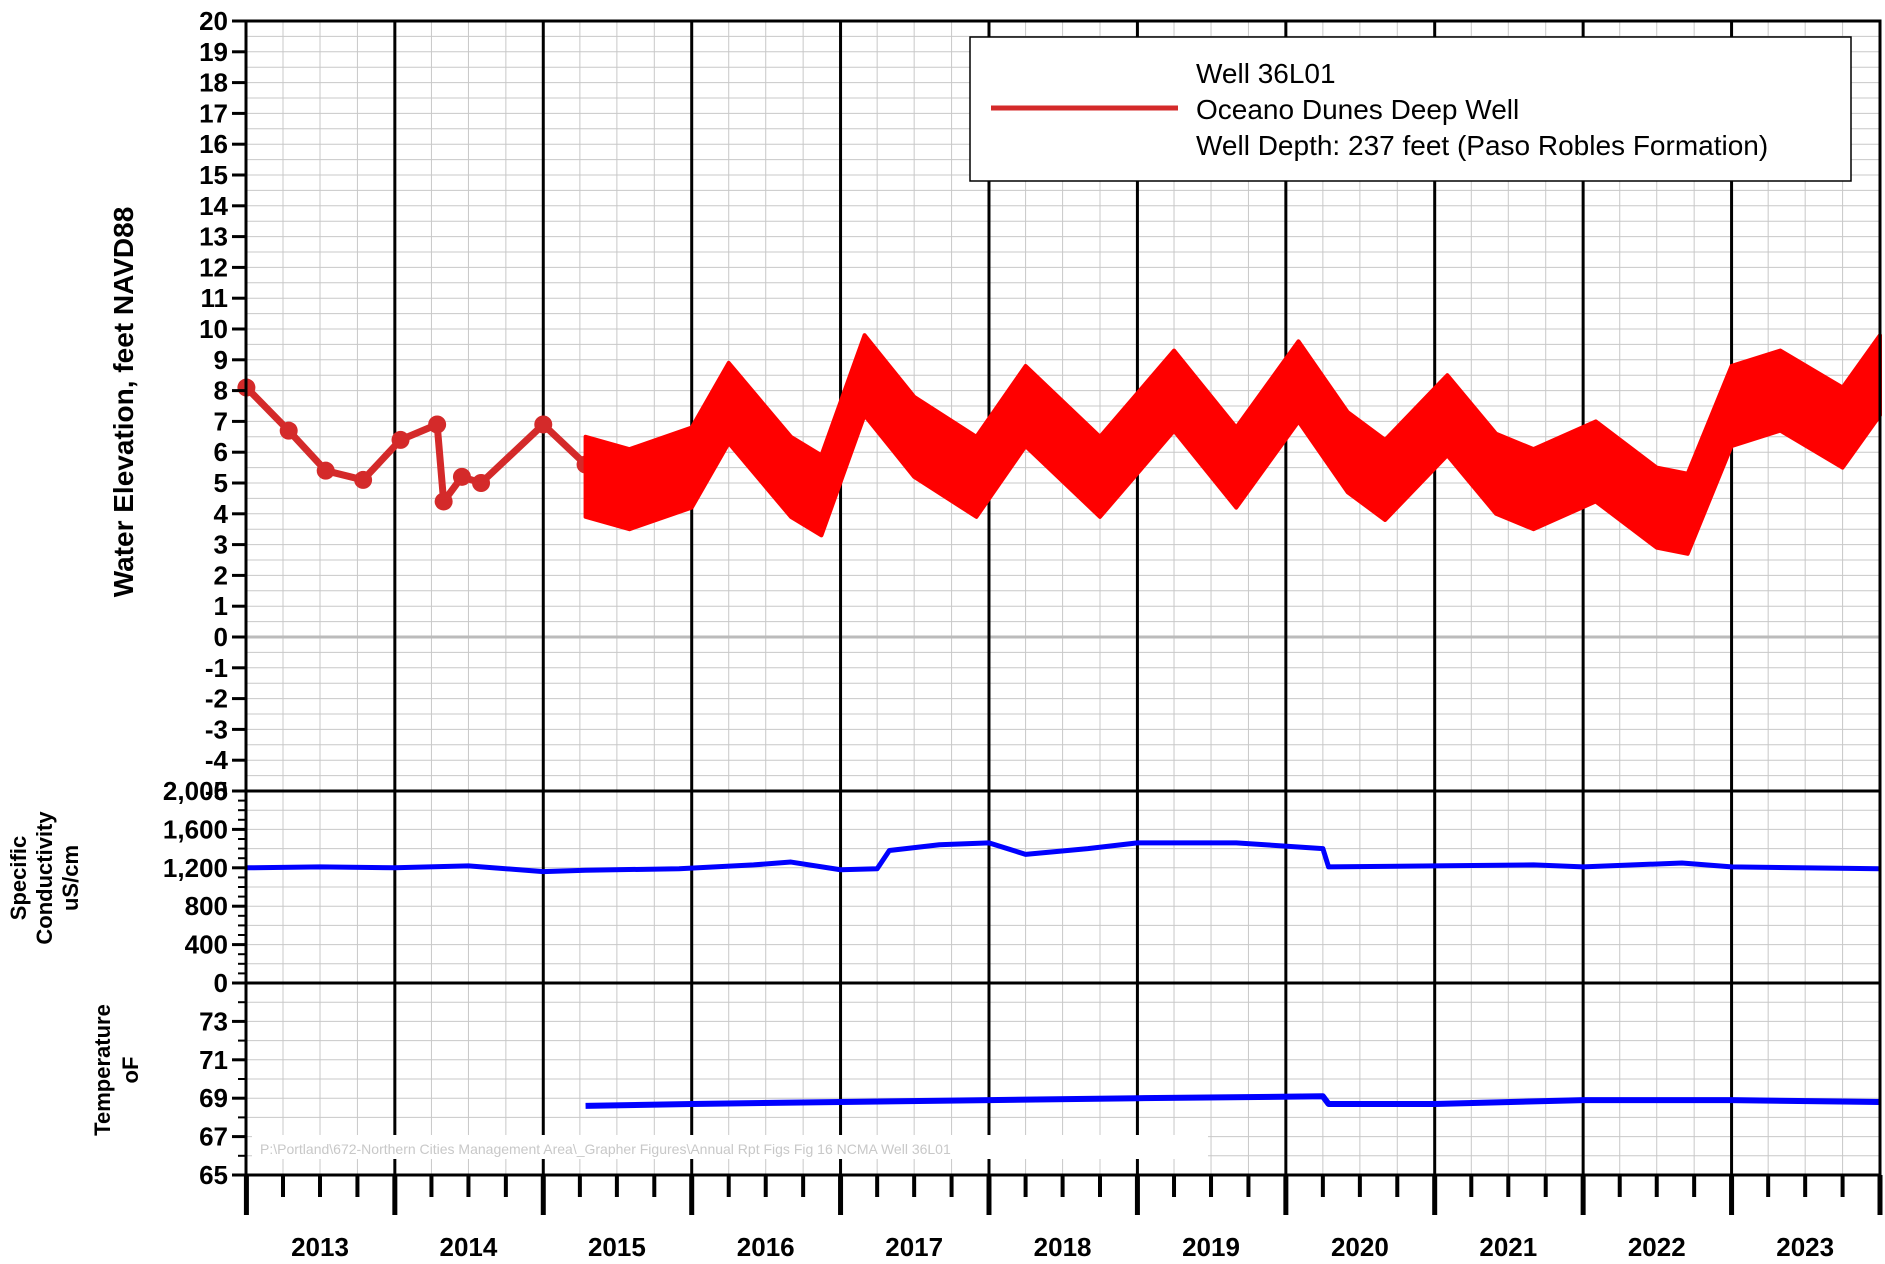 The image size is (1885, 1264). I want to click on x-year-label: 2020, so click(1360, 1247).